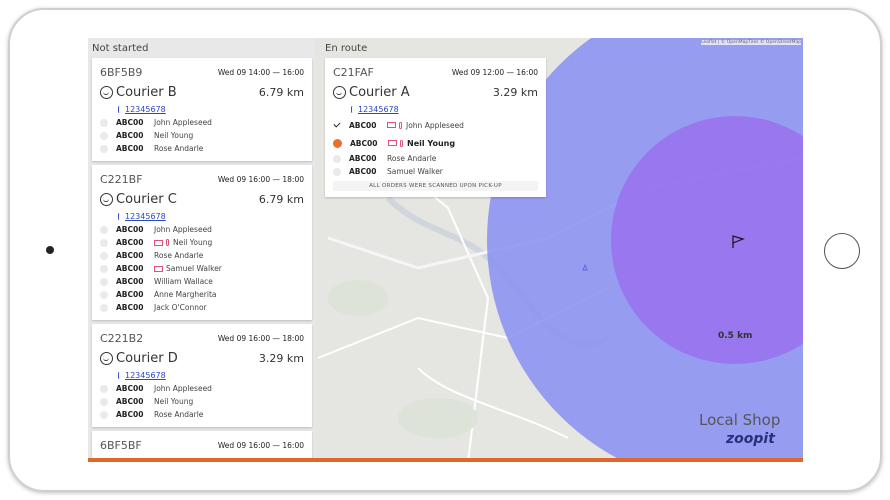 This screenshot has width=890, height=500. I want to click on card-header: C21FAF Wed 09 12:00 — 16:00, so click(435, 72).